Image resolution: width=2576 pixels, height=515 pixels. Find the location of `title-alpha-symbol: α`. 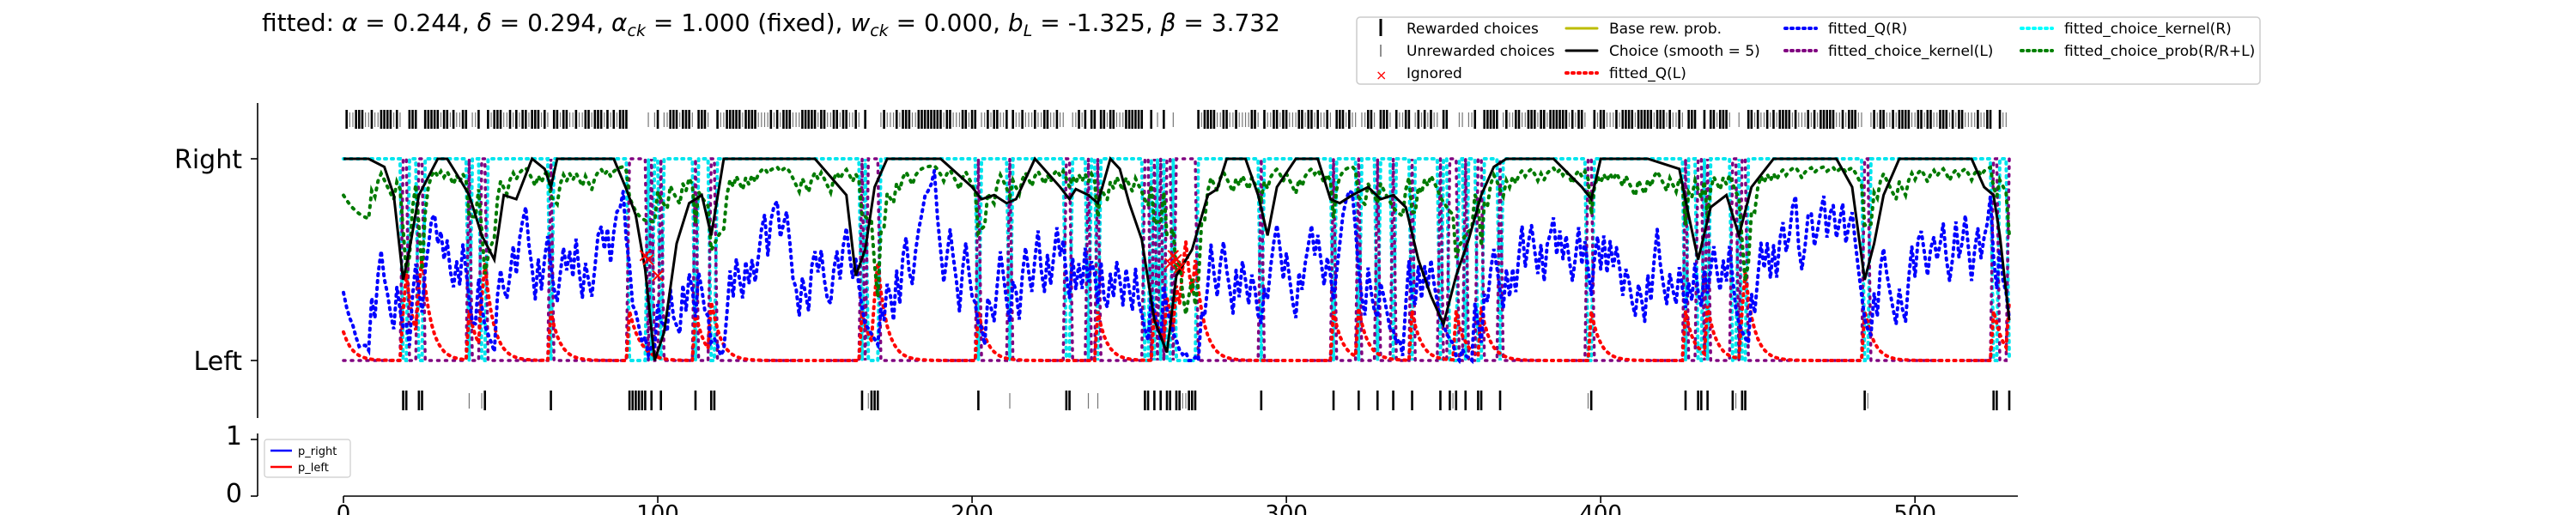

title-alpha-symbol: α is located at coordinates (350, 23).